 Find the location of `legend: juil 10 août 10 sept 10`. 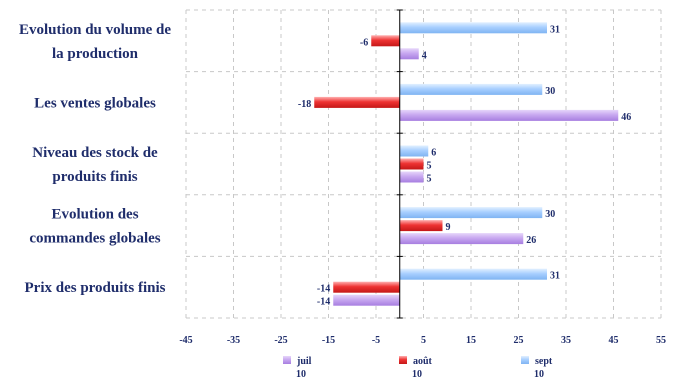

legend: juil 10 août 10 sept 10 is located at coordinates (418, 368).